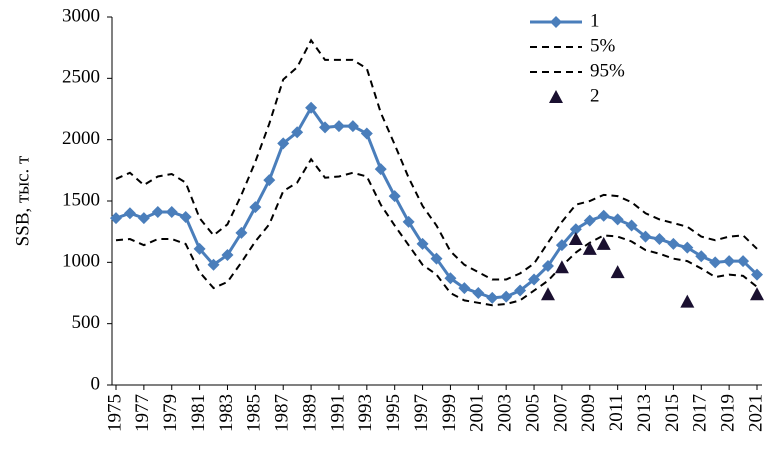 This screenshot has width=768, height=457. What do you see at coordinates (170, 413) in the screenshot?
I see `x-tick-label: 1979` at bounding box center [170, 413].